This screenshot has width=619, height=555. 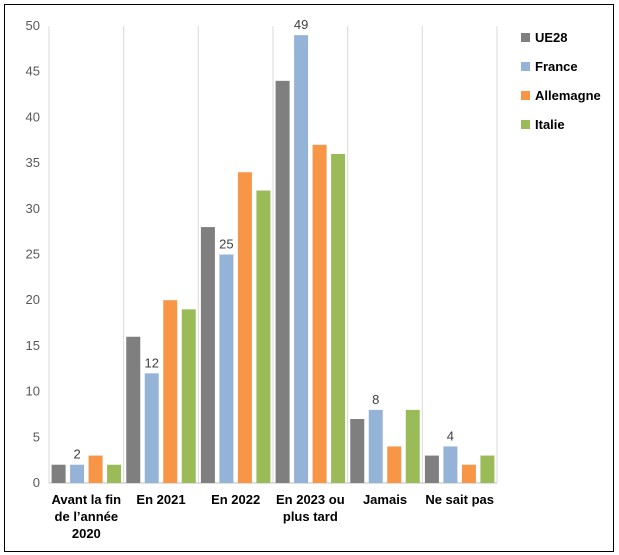 I want to click on y-tick-label: 0, so click(x=36, y=482).